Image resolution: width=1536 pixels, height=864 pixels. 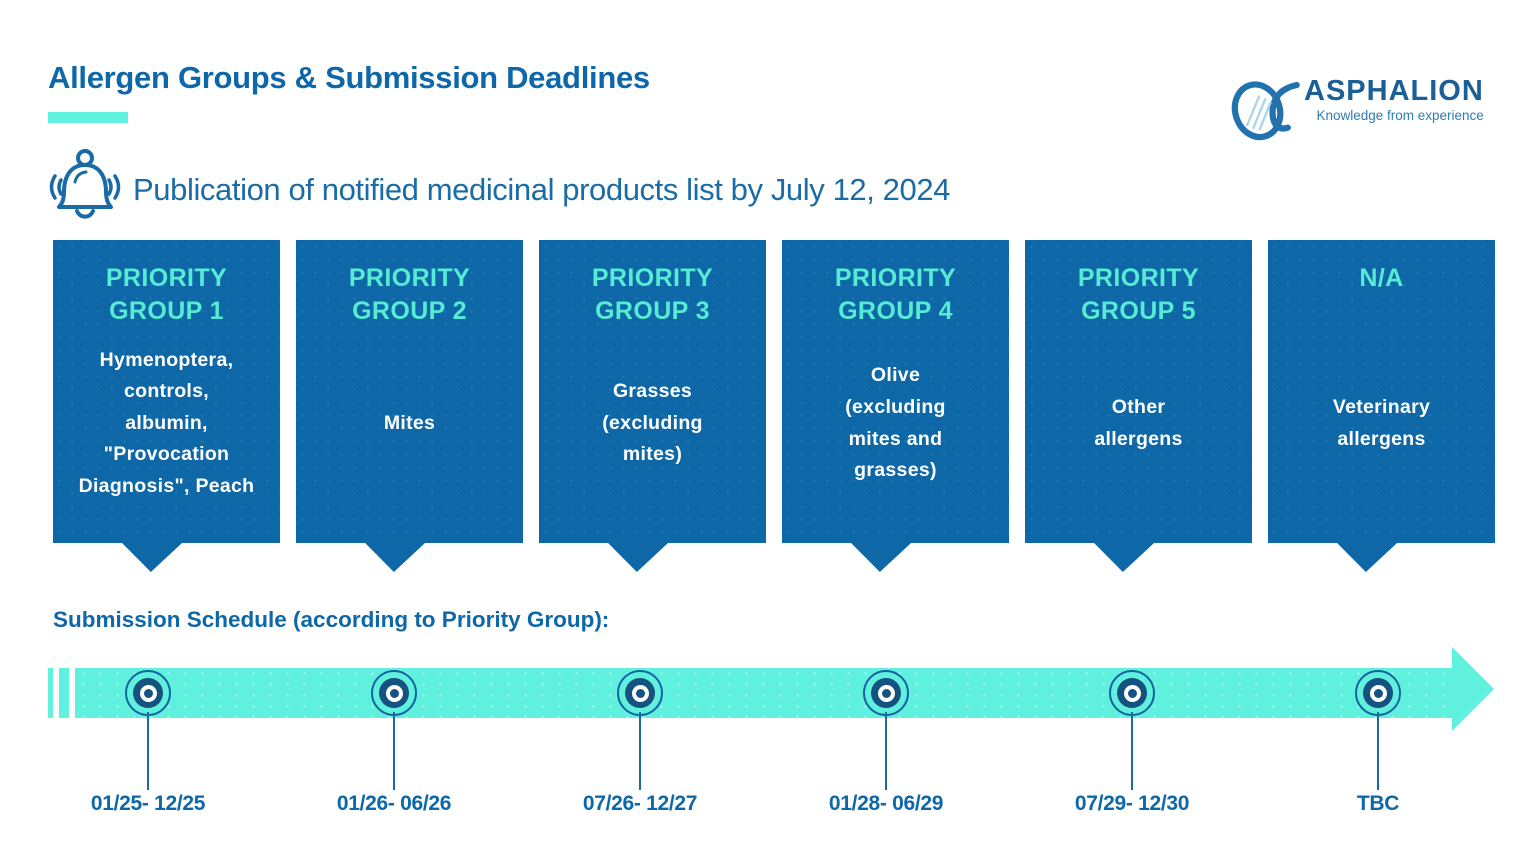 I want to click on asphalion-mark-icon, so click(x=1262, y=111).